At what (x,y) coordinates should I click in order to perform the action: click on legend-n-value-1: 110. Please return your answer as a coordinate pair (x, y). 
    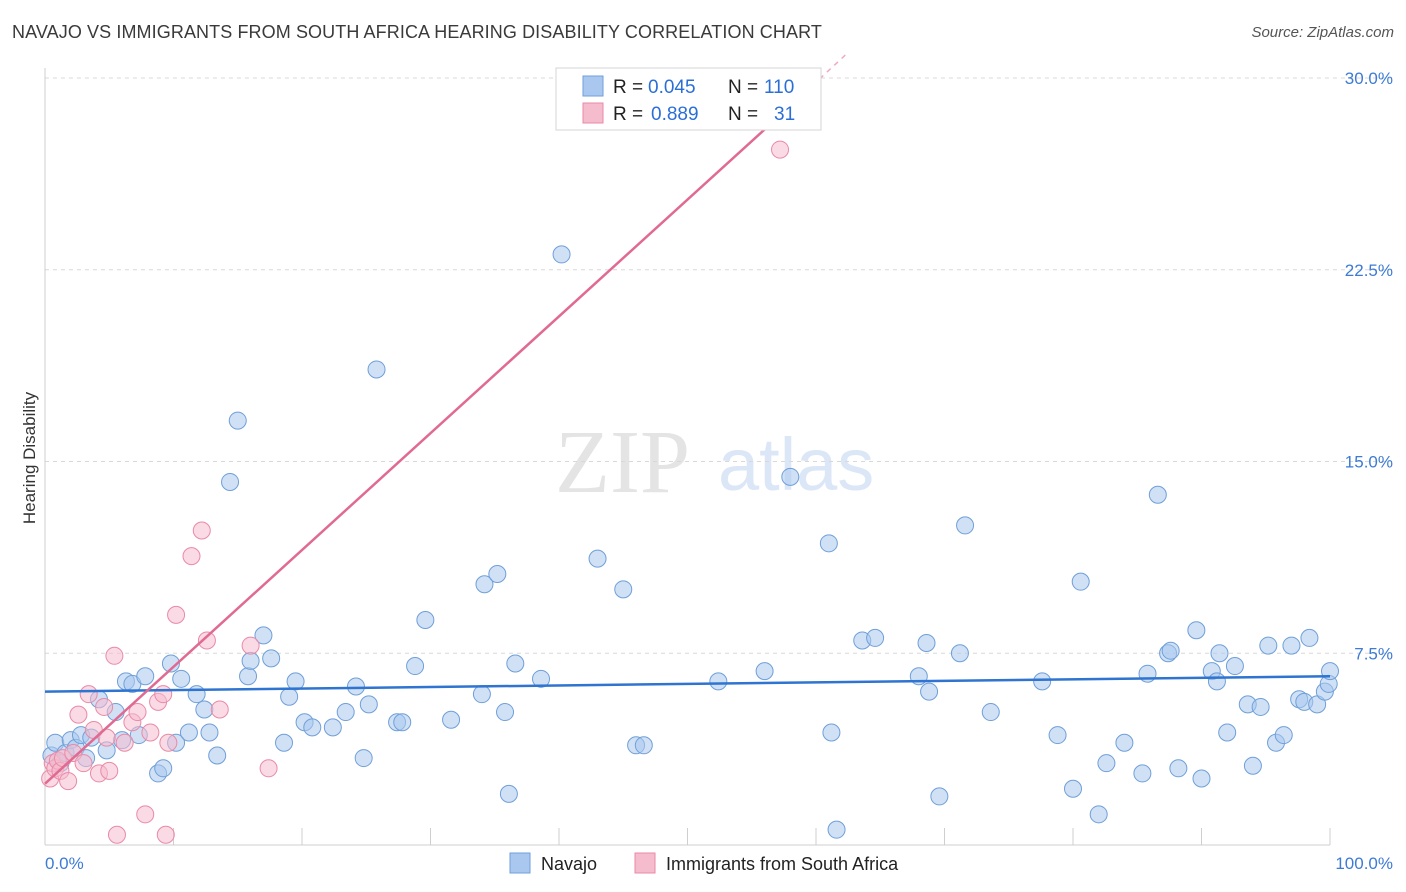
    Looking at the image, I should click on (779, 87).